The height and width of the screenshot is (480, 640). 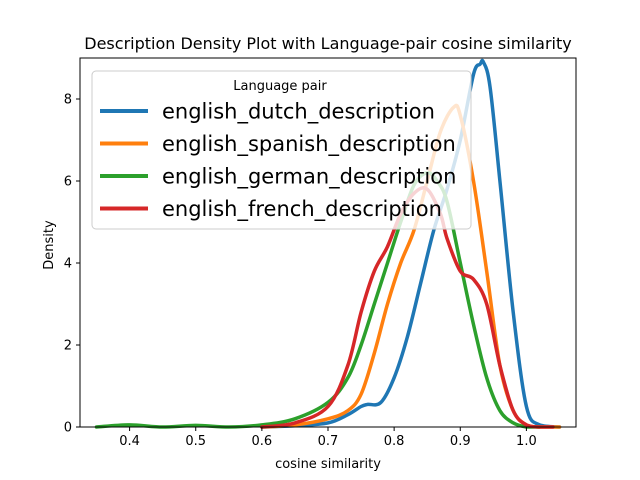 What do you see at coordinates (298, 112) in the screenshot?
I see `legend-label-1: english_dutch_description` at bounding box center [298, 112].